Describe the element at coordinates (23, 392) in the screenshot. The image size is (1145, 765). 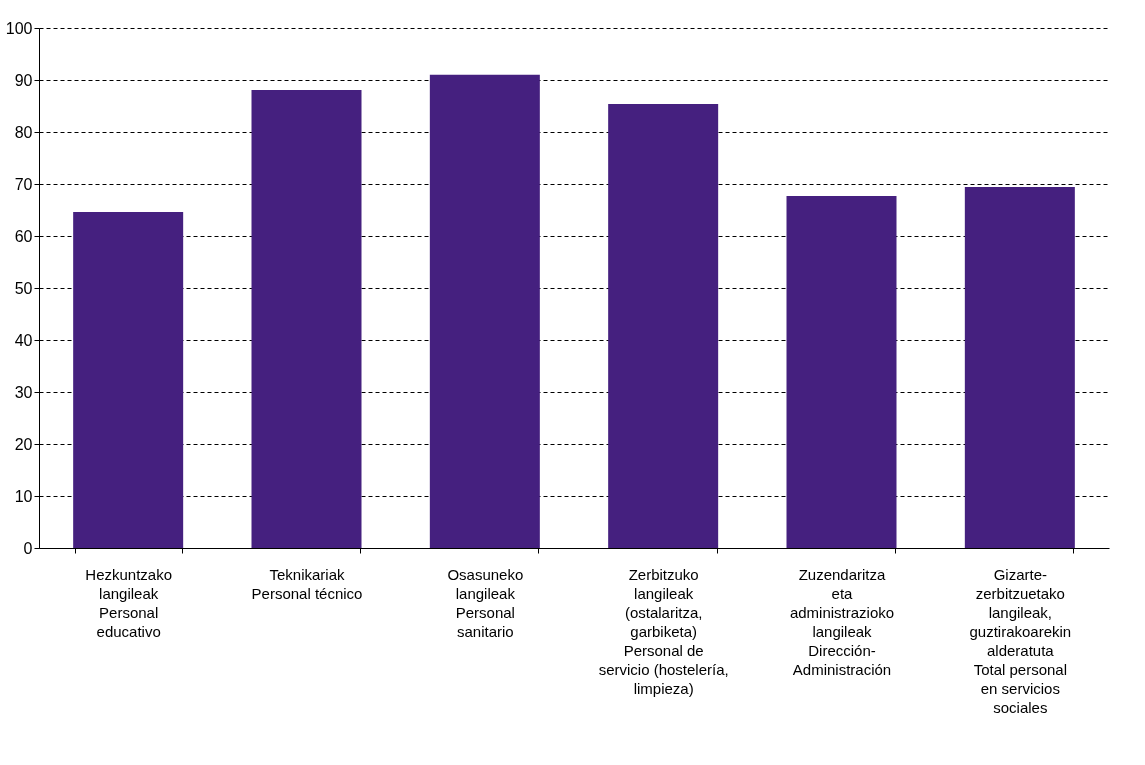
I see `y-tick-label: 30` at that location.